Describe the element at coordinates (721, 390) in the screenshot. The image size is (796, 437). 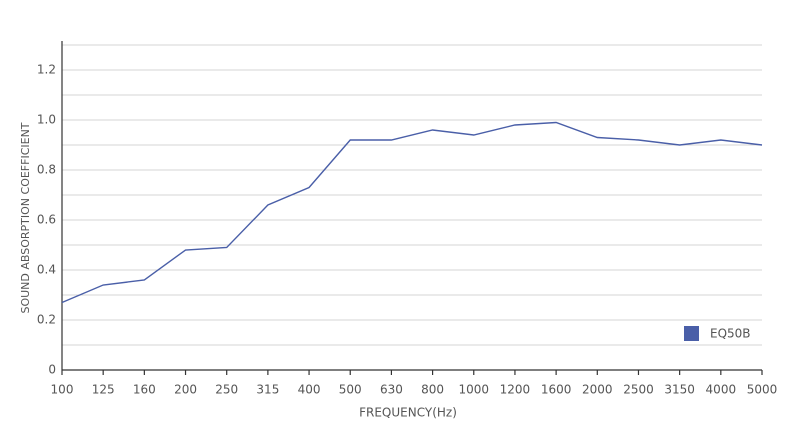
I see `x-tick-label: 4000` at that location.